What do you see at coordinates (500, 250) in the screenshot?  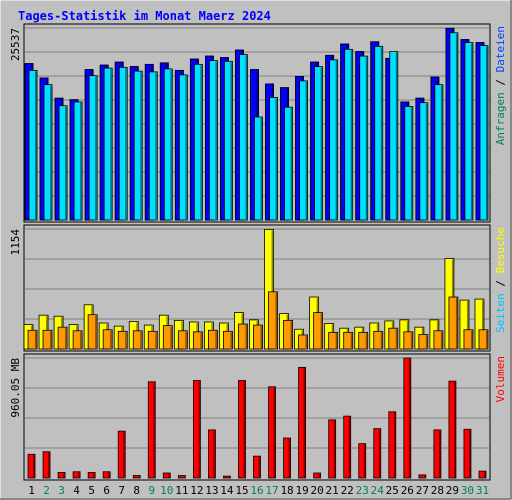 I see `side-legend-entry: Besuche` at bounding box center [500, 250].